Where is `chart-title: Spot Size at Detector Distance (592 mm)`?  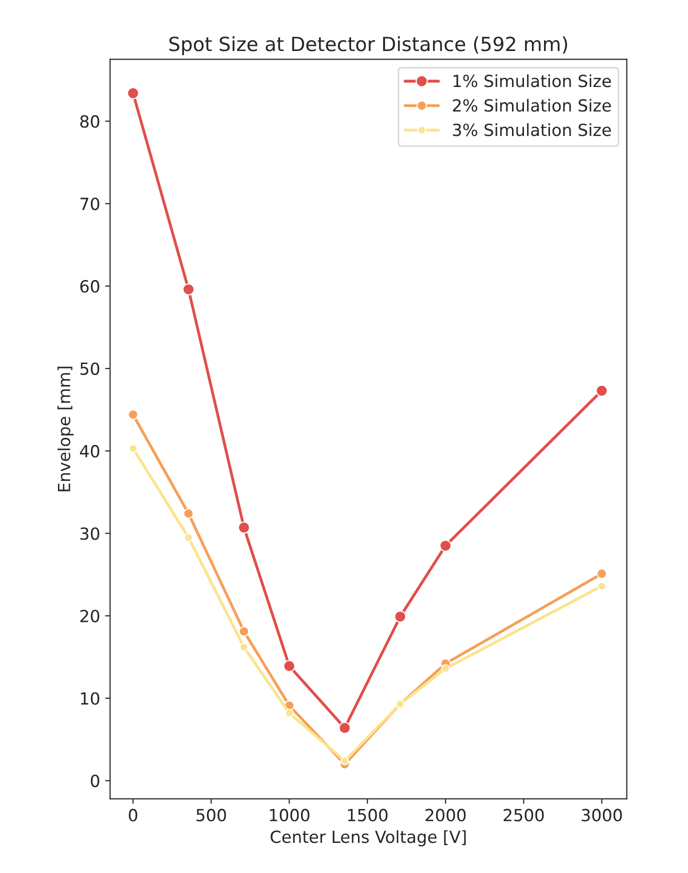
chart-title: Spot Size at Detector Distance (592 mm) is located at coordinates (368, 46).